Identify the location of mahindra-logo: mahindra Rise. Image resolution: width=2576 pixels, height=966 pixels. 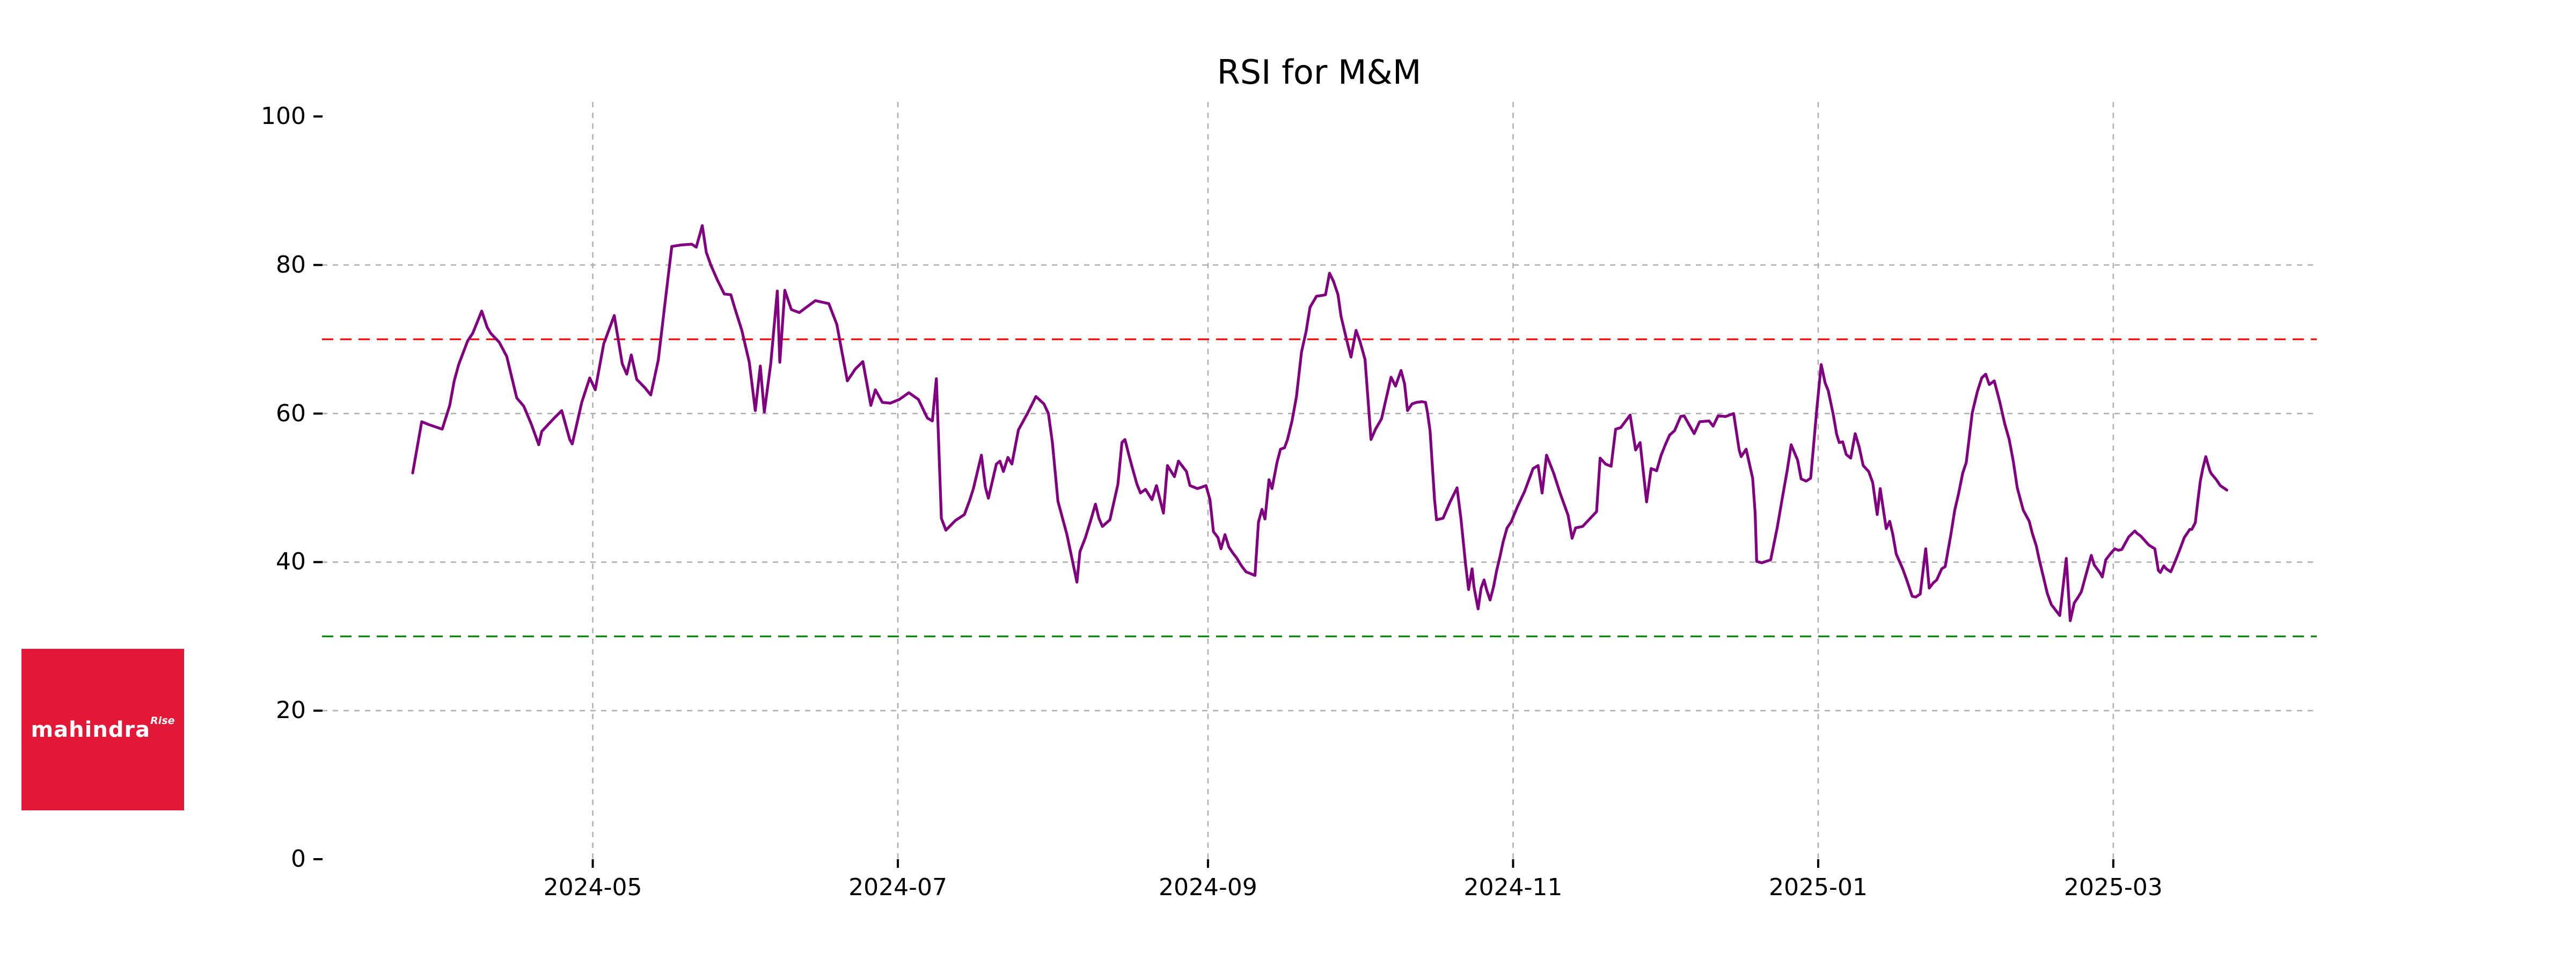
(102, 729).